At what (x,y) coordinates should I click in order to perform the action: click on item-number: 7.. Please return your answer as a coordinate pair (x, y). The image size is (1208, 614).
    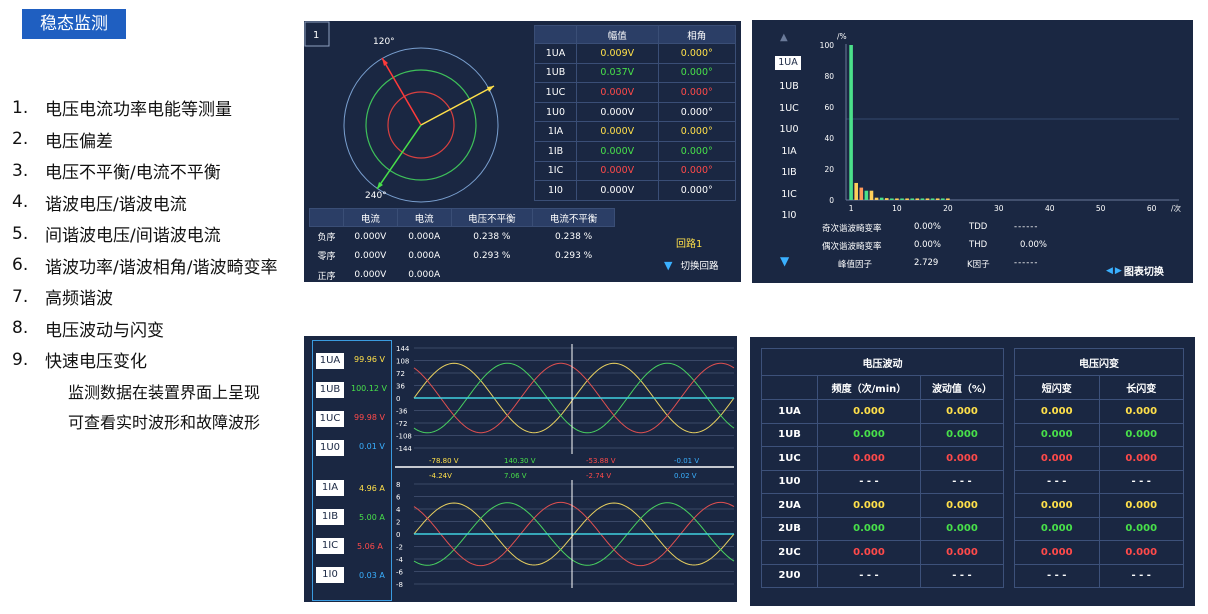
    Looking at the image, I should click on (20, 296).